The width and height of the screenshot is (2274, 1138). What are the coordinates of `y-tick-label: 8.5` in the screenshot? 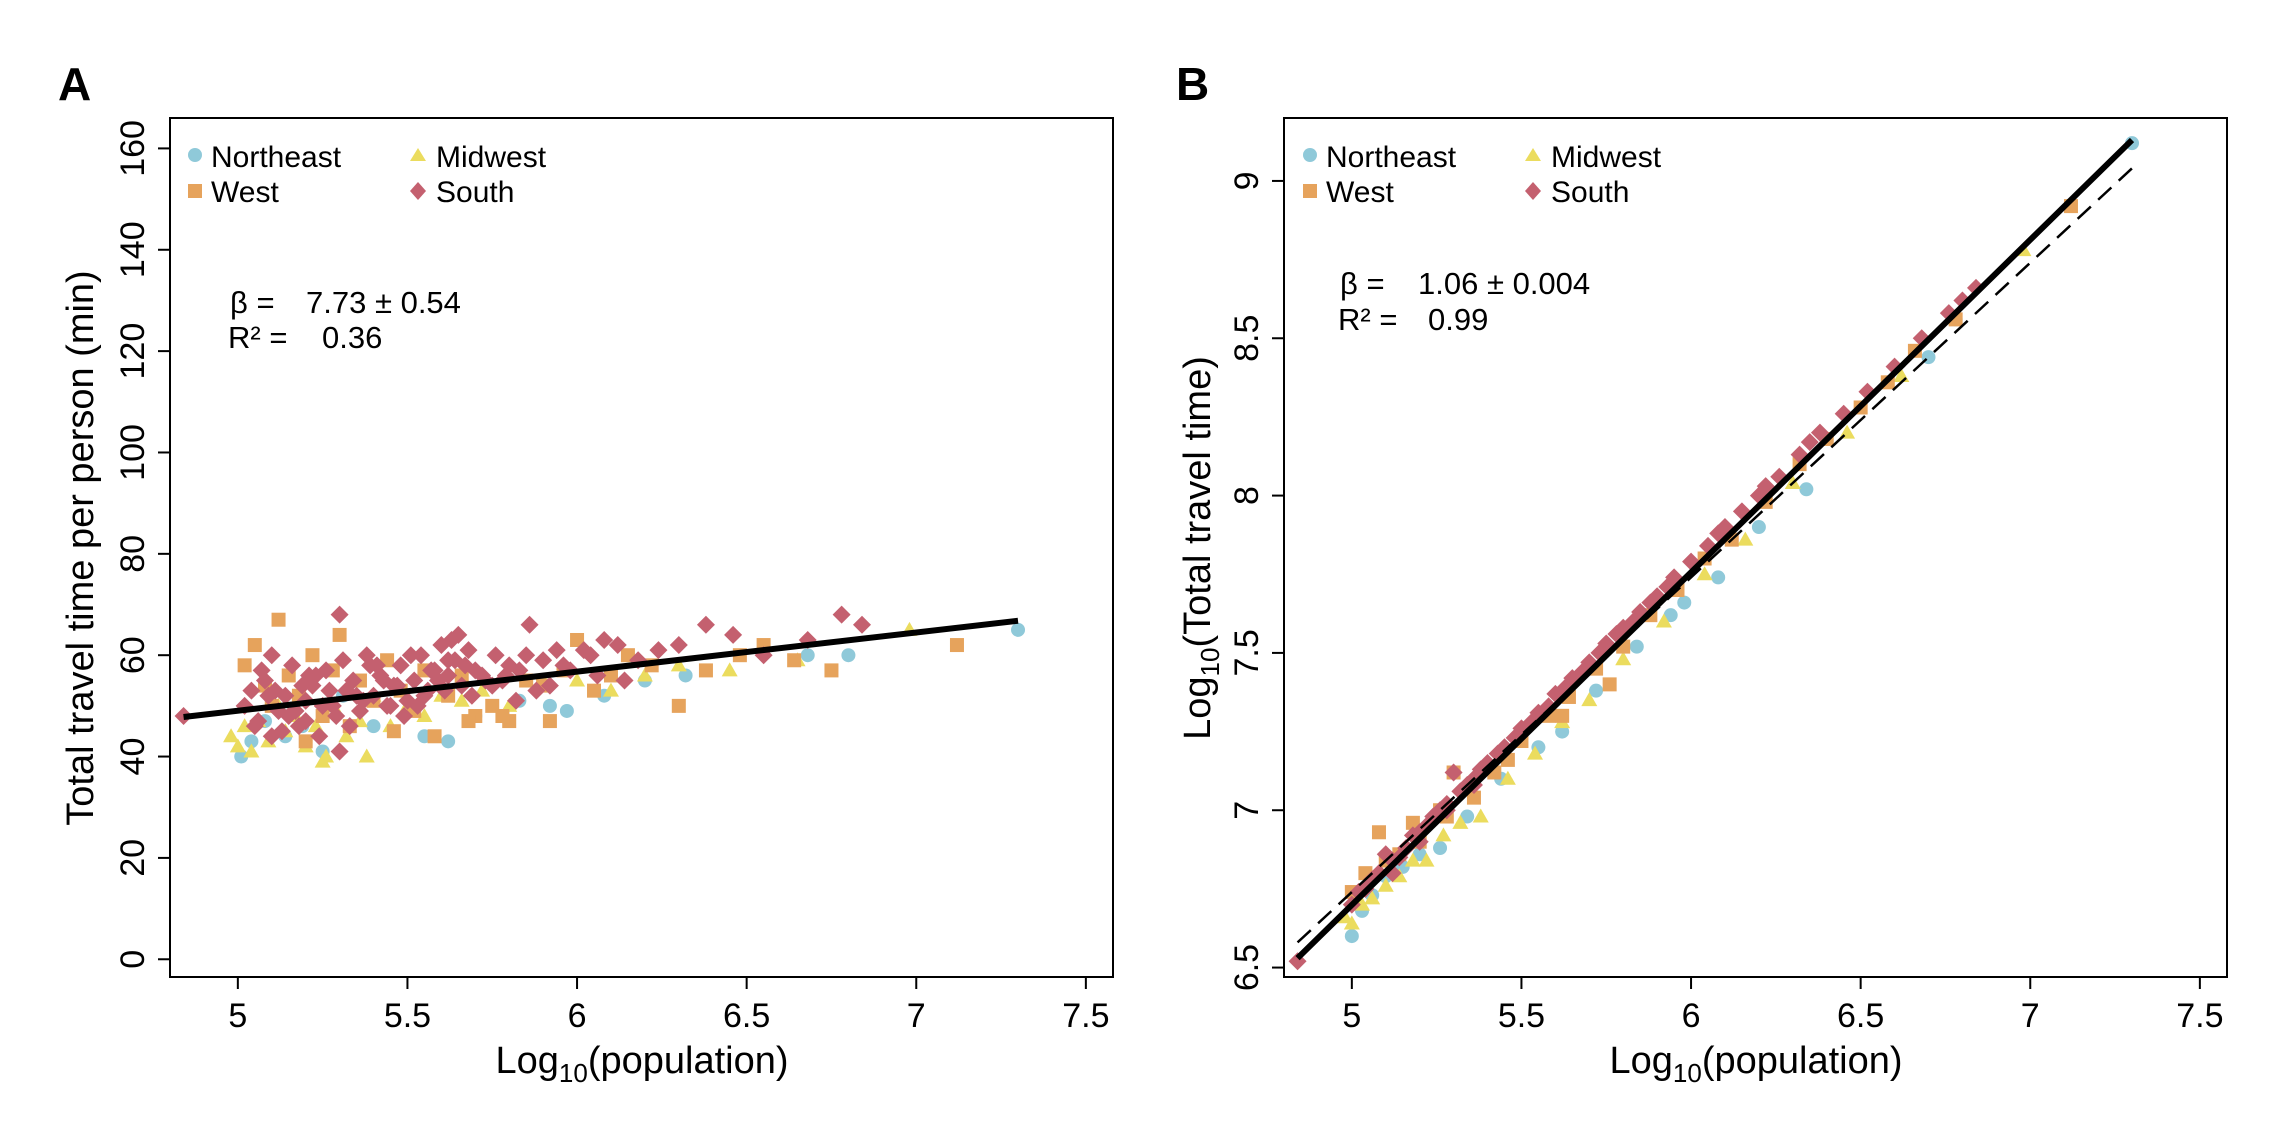 It's located at (1247, 338).